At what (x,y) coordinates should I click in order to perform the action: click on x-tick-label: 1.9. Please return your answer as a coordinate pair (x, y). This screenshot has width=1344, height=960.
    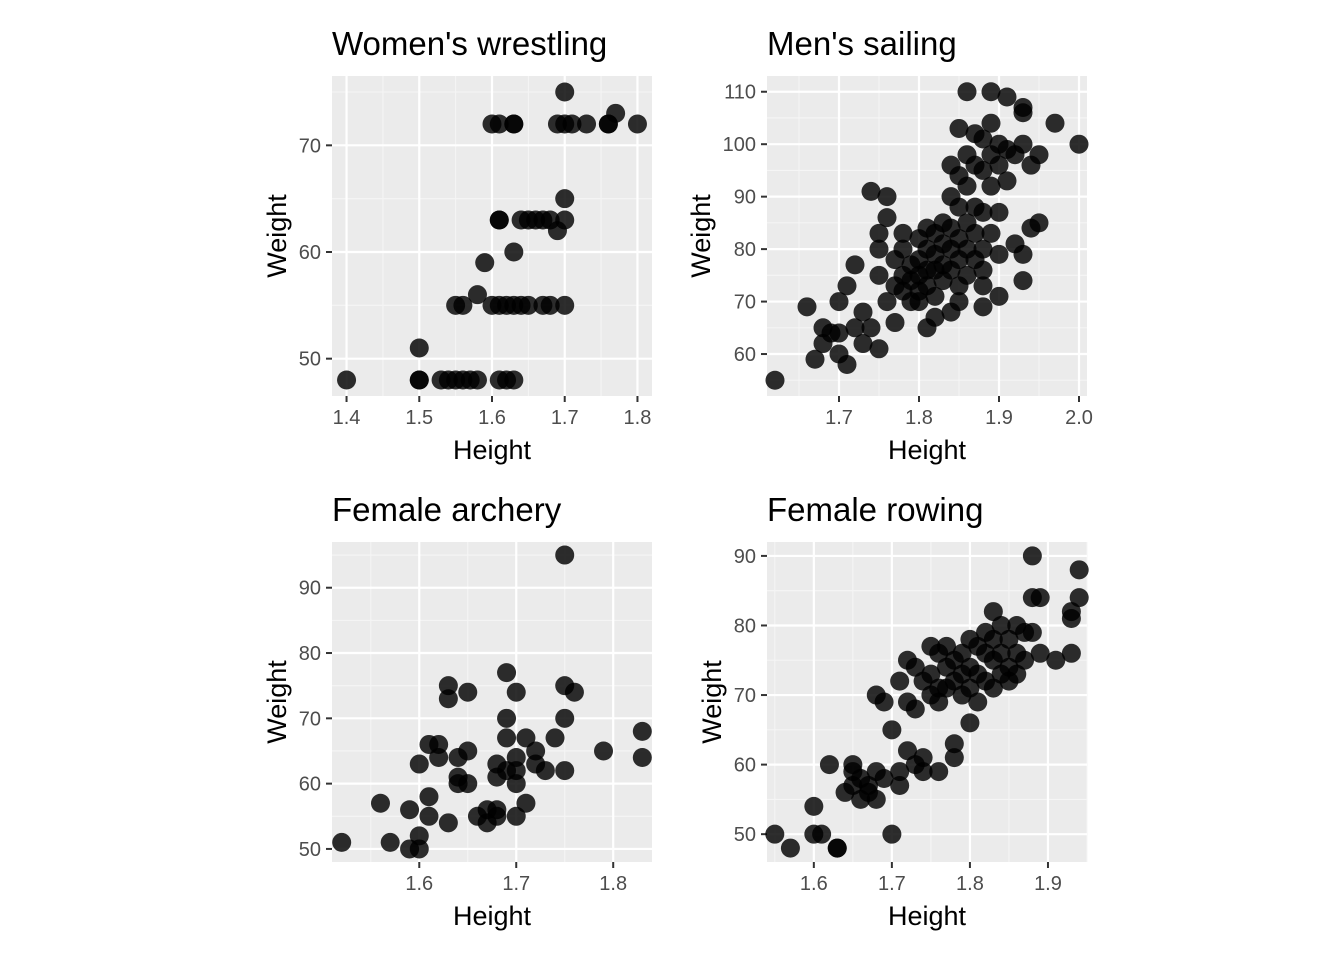
    Looking at the image, I should click on (999, 418).